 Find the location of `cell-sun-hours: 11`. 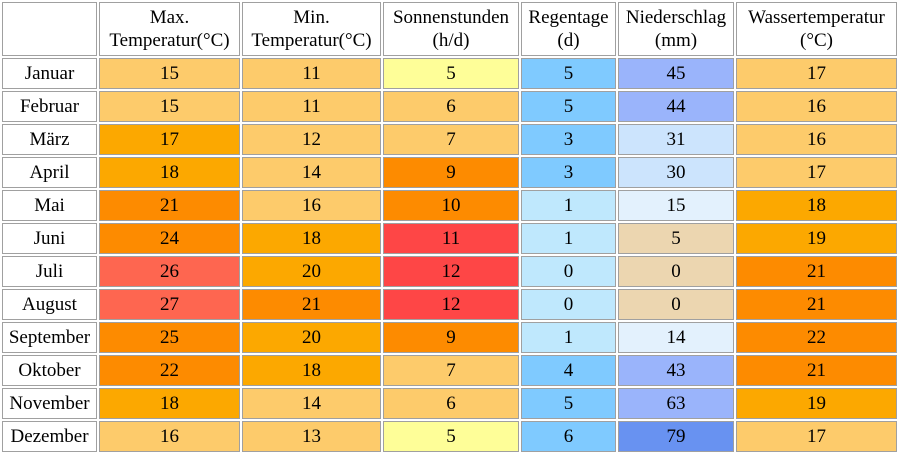

cell-sun-hours: 11 is located at coordinates (451, 238).